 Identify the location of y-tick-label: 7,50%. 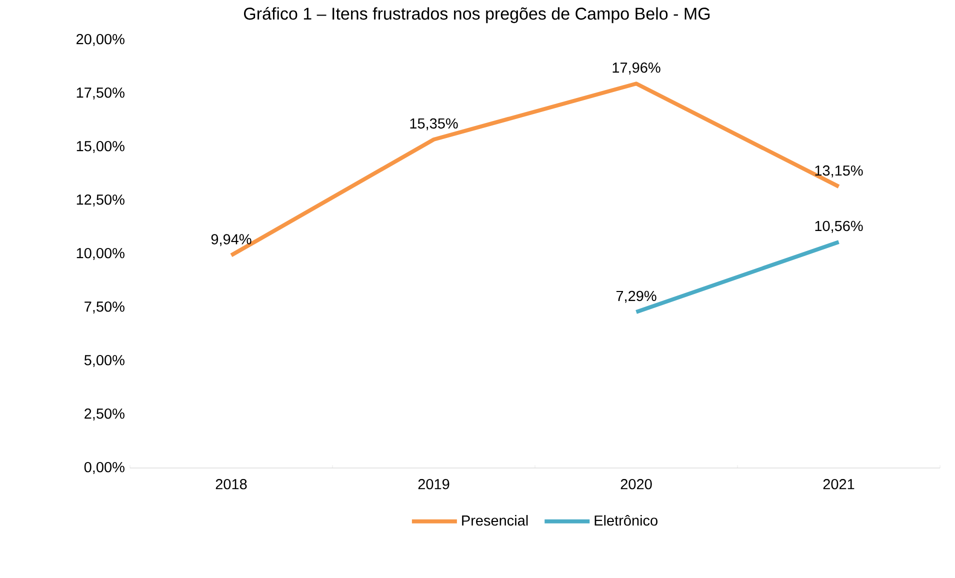
(104, 308).